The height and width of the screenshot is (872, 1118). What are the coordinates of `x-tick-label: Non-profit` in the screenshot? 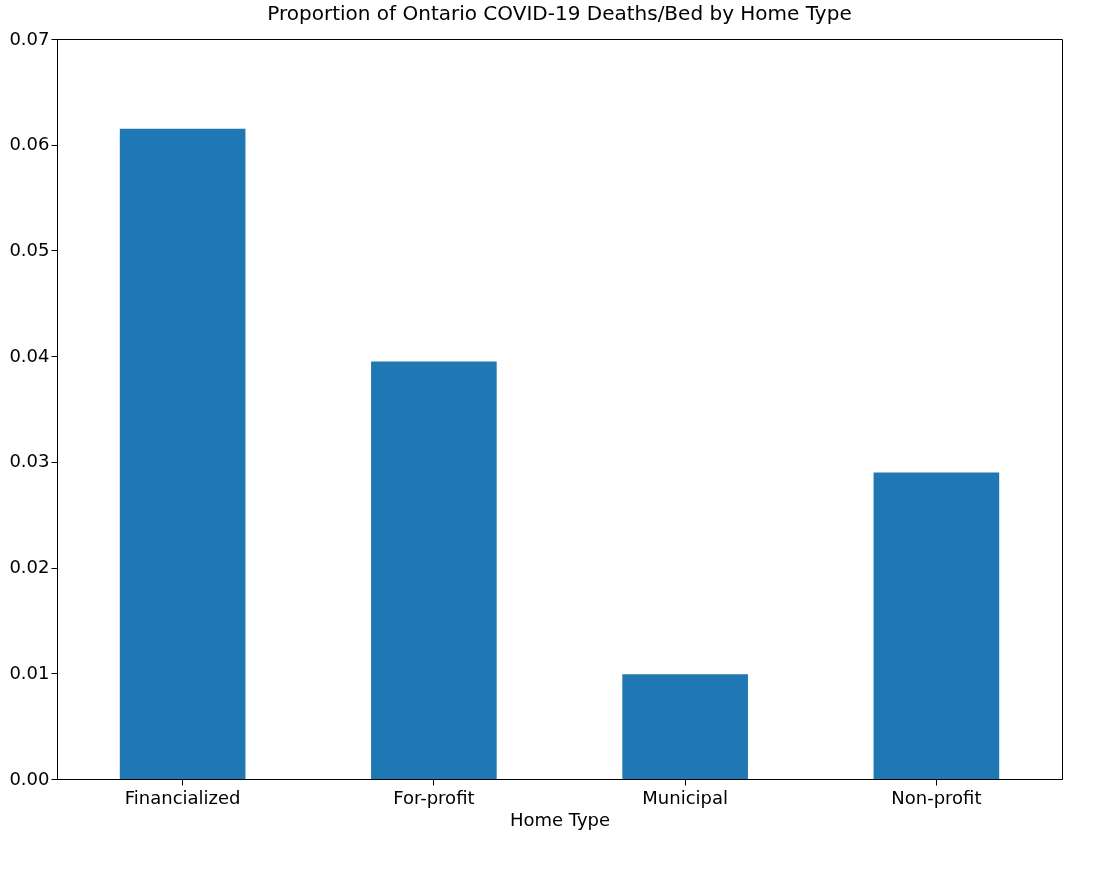 It's located at (936, 797).